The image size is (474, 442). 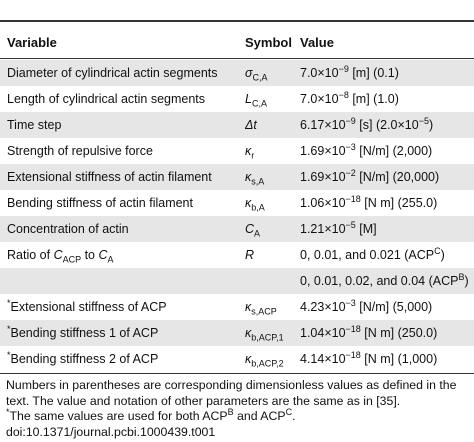 I want to click on symbol-cell: κb,ACP,2, so click(x=272, y=359).